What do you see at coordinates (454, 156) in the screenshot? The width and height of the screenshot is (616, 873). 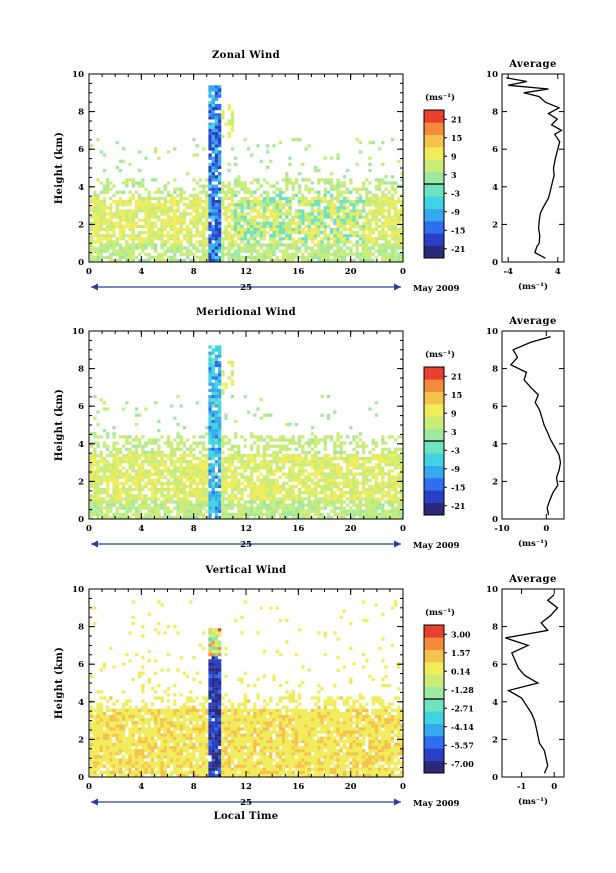 I see `colorbar-tick-label: 9` at bounding box center [454, 156].